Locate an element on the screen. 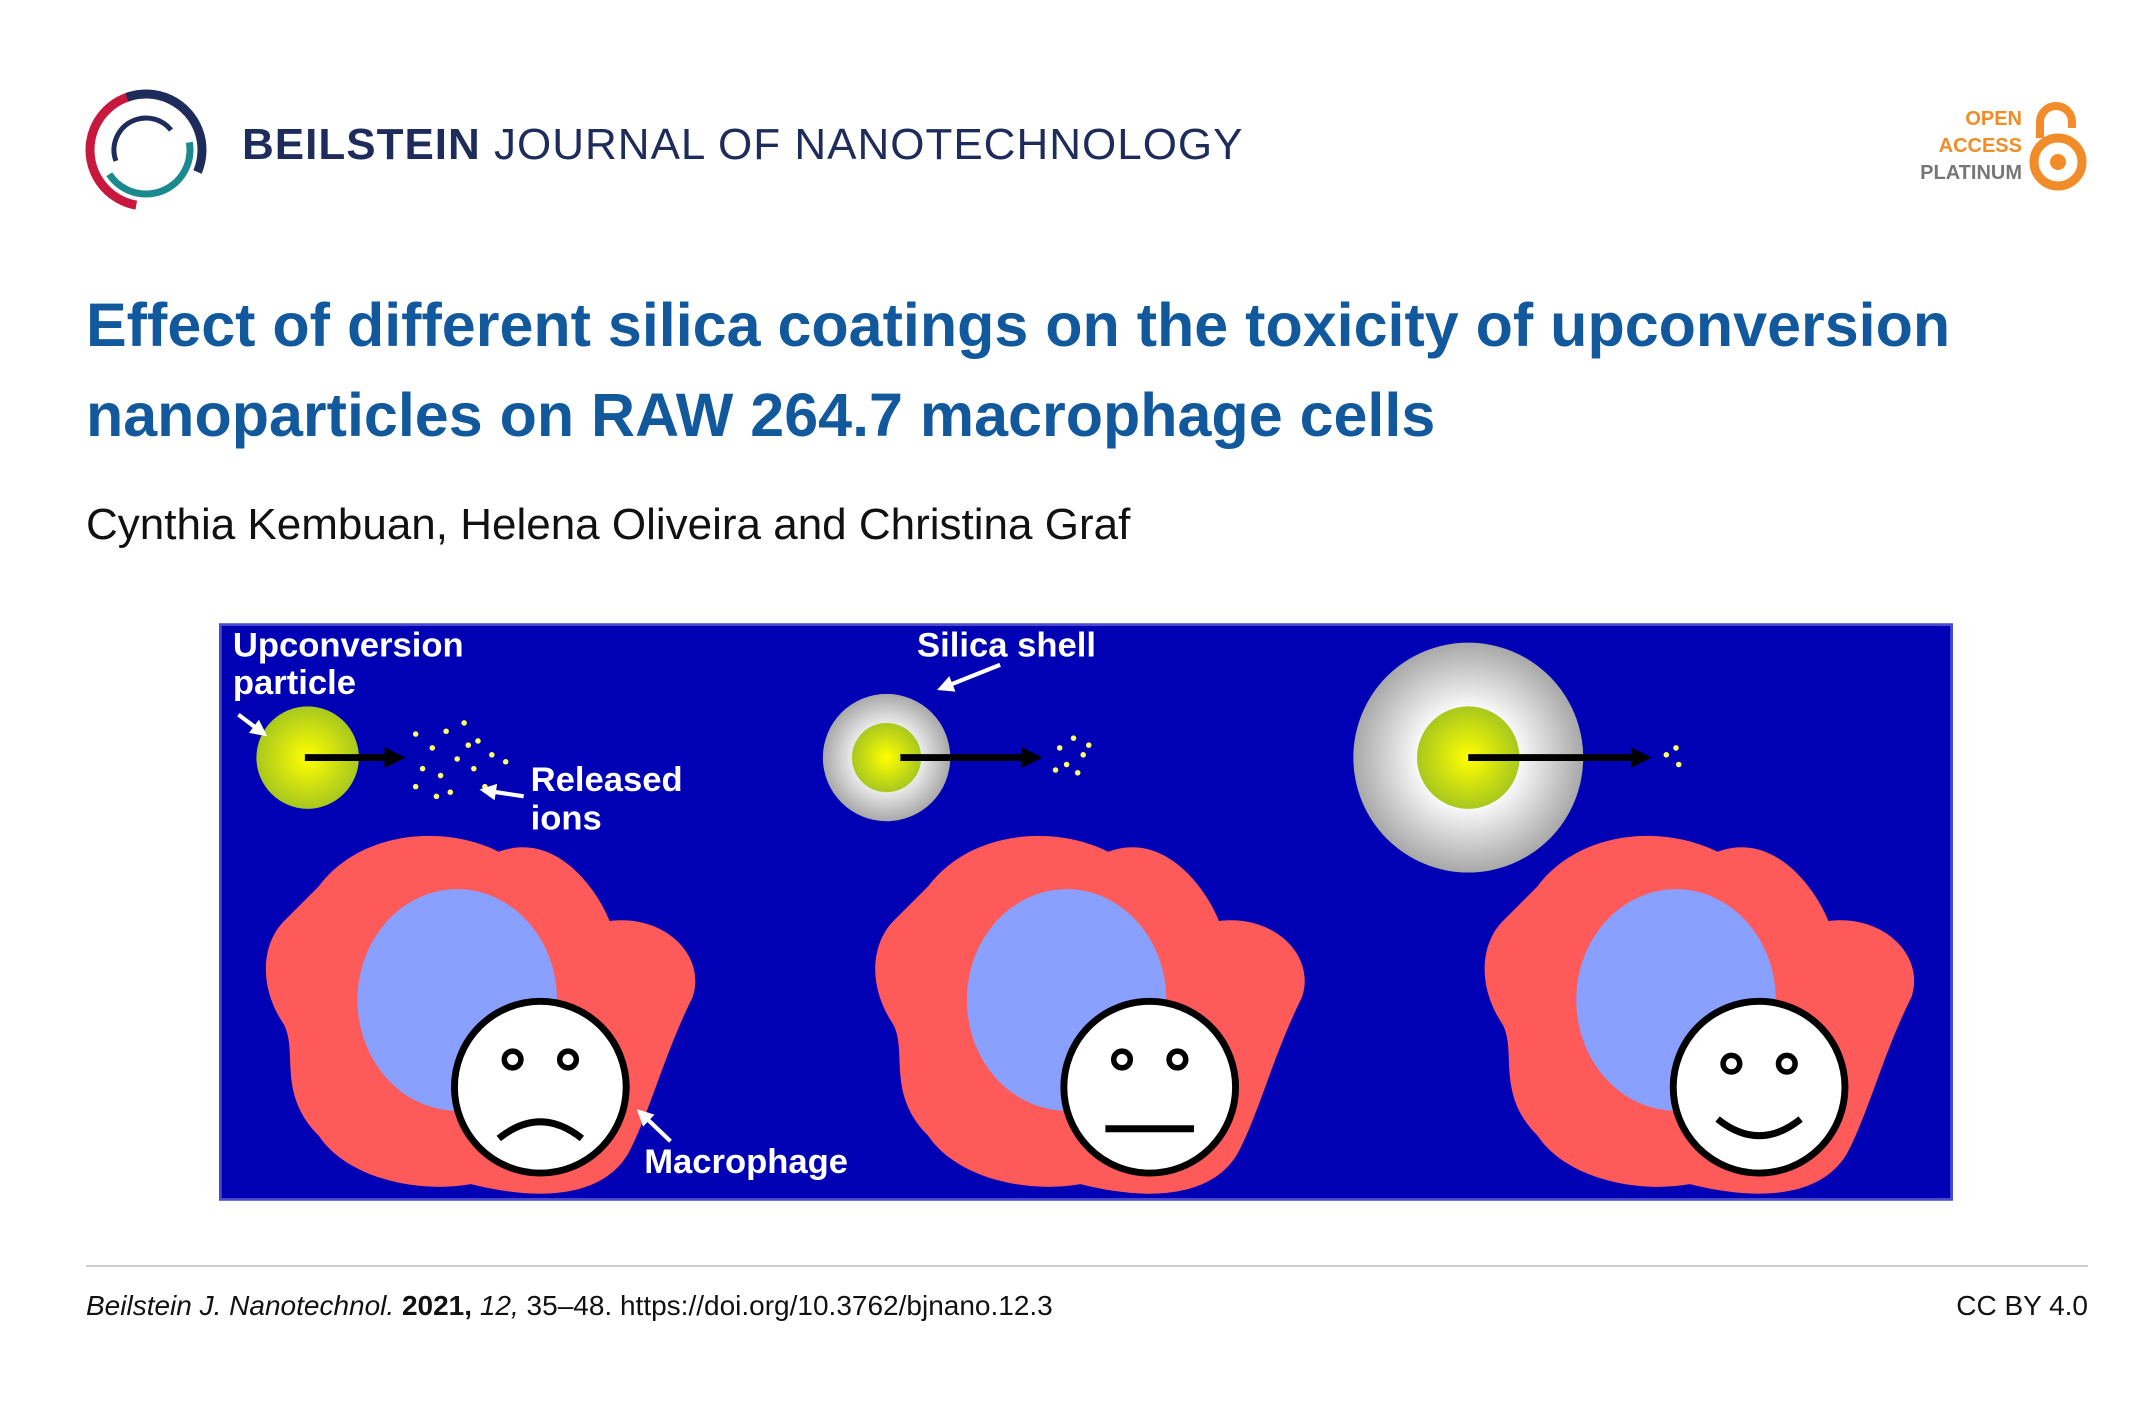 Image resolution: width=2150 pixels, height=1406 pixels. badge-line: PLATINUM is located at coordinates (1971, 173).